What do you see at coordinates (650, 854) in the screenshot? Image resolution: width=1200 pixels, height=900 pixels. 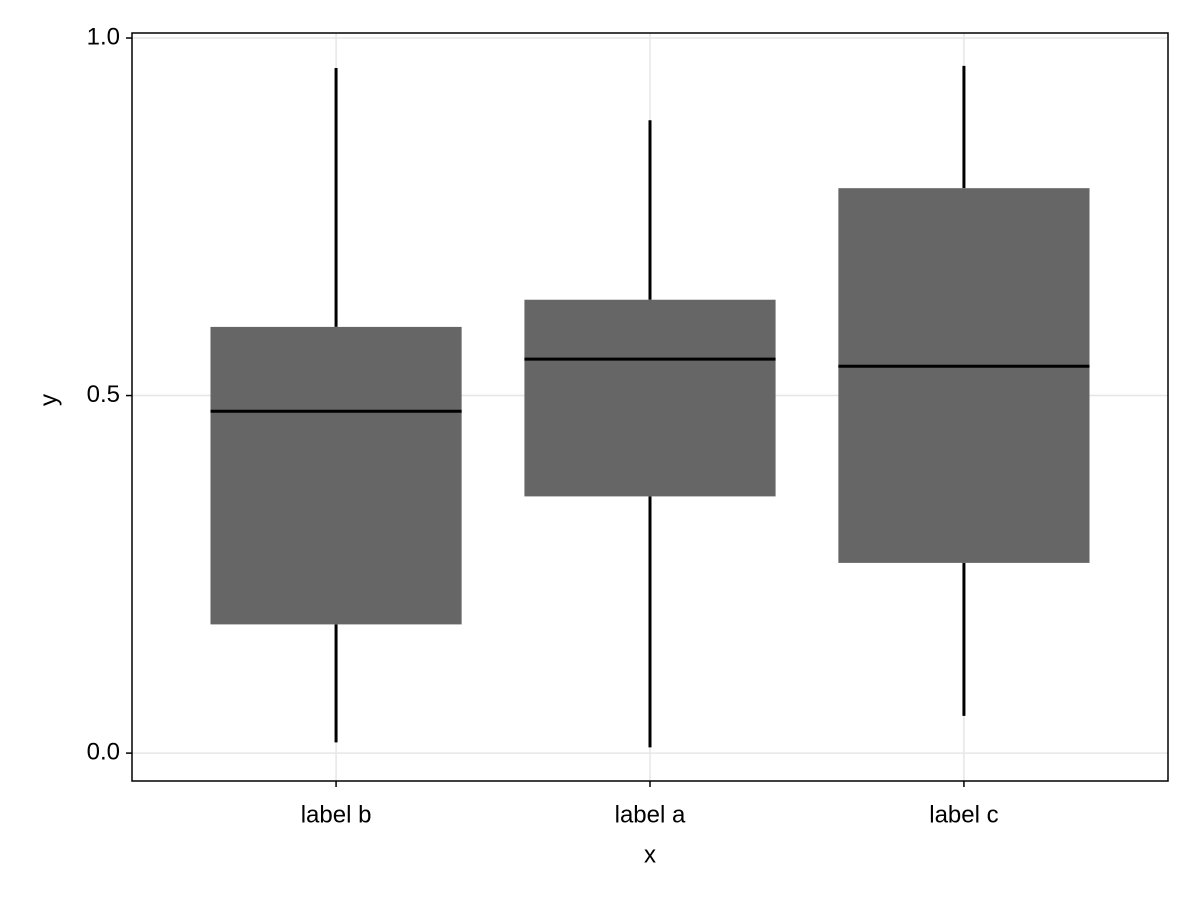 I see `x-axis-label: x` at bounding box center [650, 854].